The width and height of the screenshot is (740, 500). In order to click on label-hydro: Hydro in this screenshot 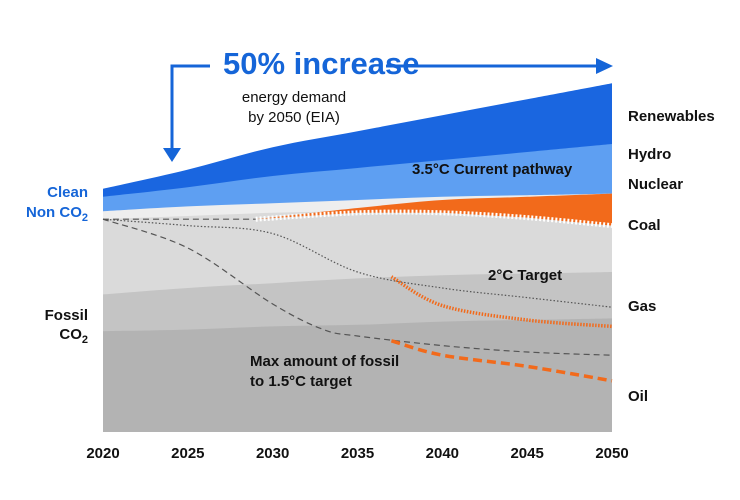, I will do `click(649, 154)`.